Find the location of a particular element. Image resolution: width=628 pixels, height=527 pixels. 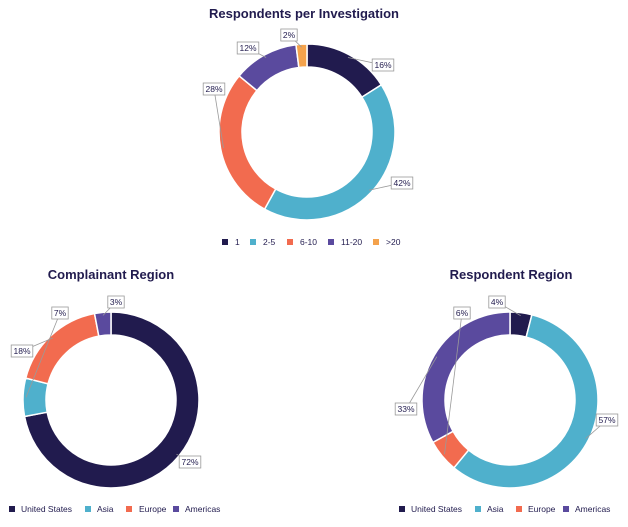

chart-title: Complainant Region is located at coordinates (111, 274).